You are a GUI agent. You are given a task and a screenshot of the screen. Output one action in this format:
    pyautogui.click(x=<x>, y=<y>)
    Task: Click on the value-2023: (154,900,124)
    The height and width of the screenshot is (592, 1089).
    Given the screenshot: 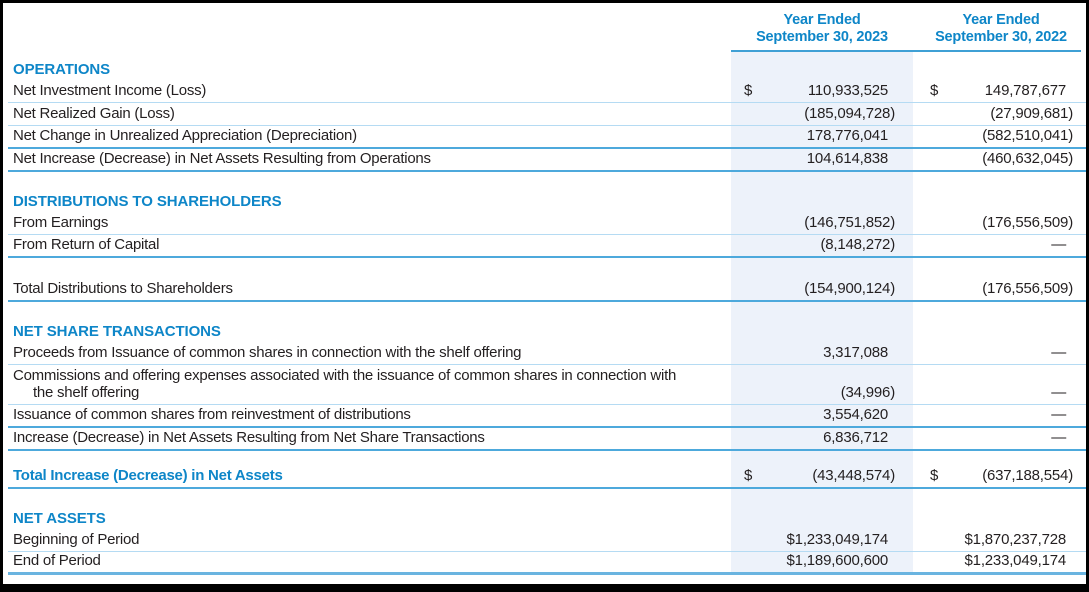 What is the action you would take?
    pyautogui.click(x=822, y=288)
    